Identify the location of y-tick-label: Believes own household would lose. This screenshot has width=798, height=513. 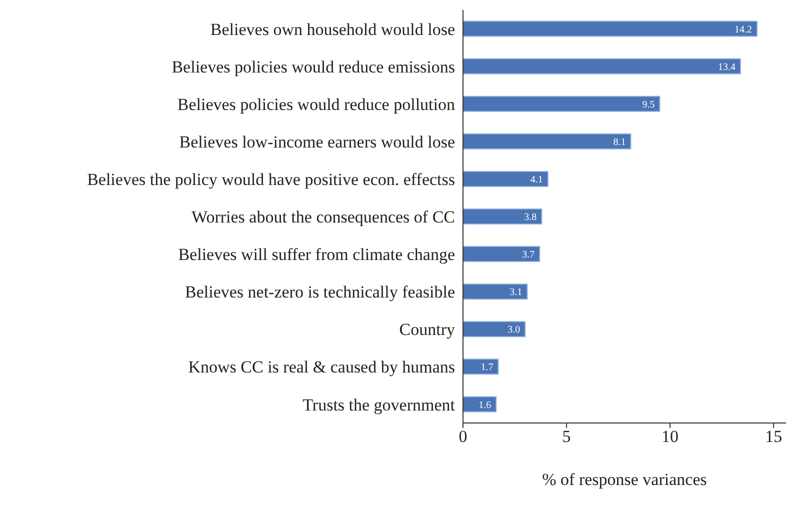
(332, 29).